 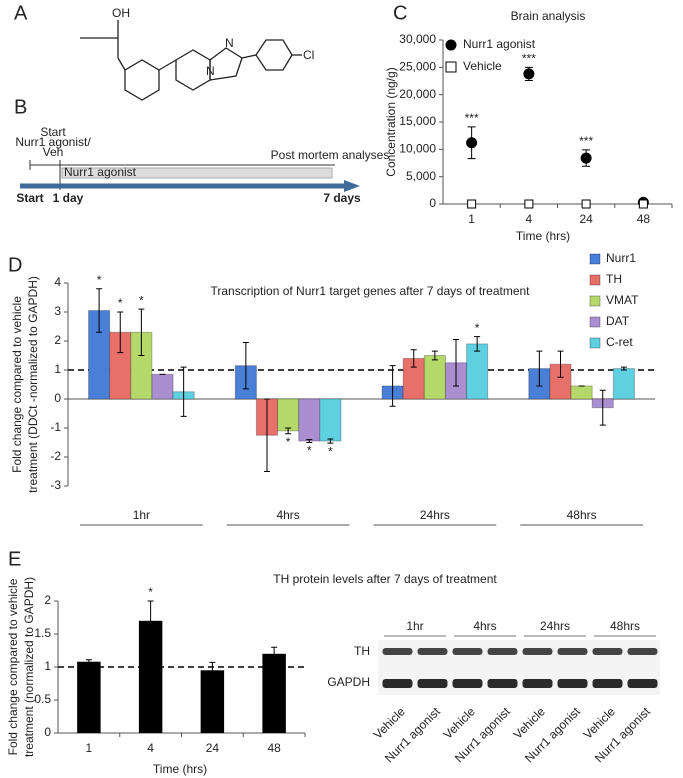 What do you see at coordinates (618, 321) in the screenshot?
I see `legend-label: DAT` at bounding box center [618, 321].